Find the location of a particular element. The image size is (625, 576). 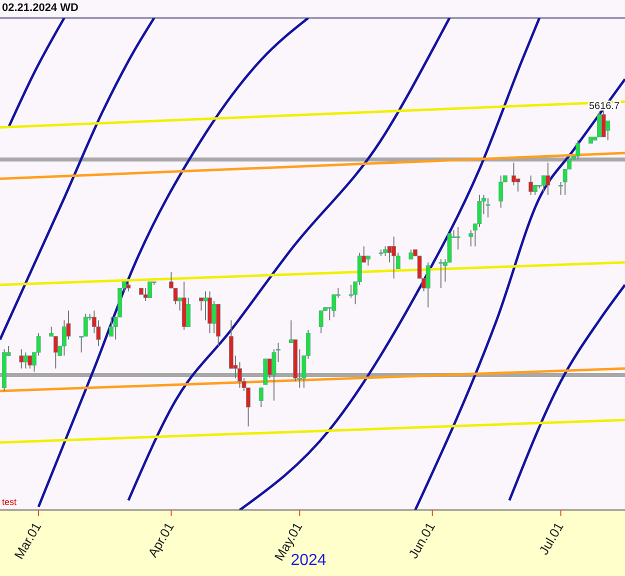

text: 02.21.2024 WD is located at coordinates (40, 8).